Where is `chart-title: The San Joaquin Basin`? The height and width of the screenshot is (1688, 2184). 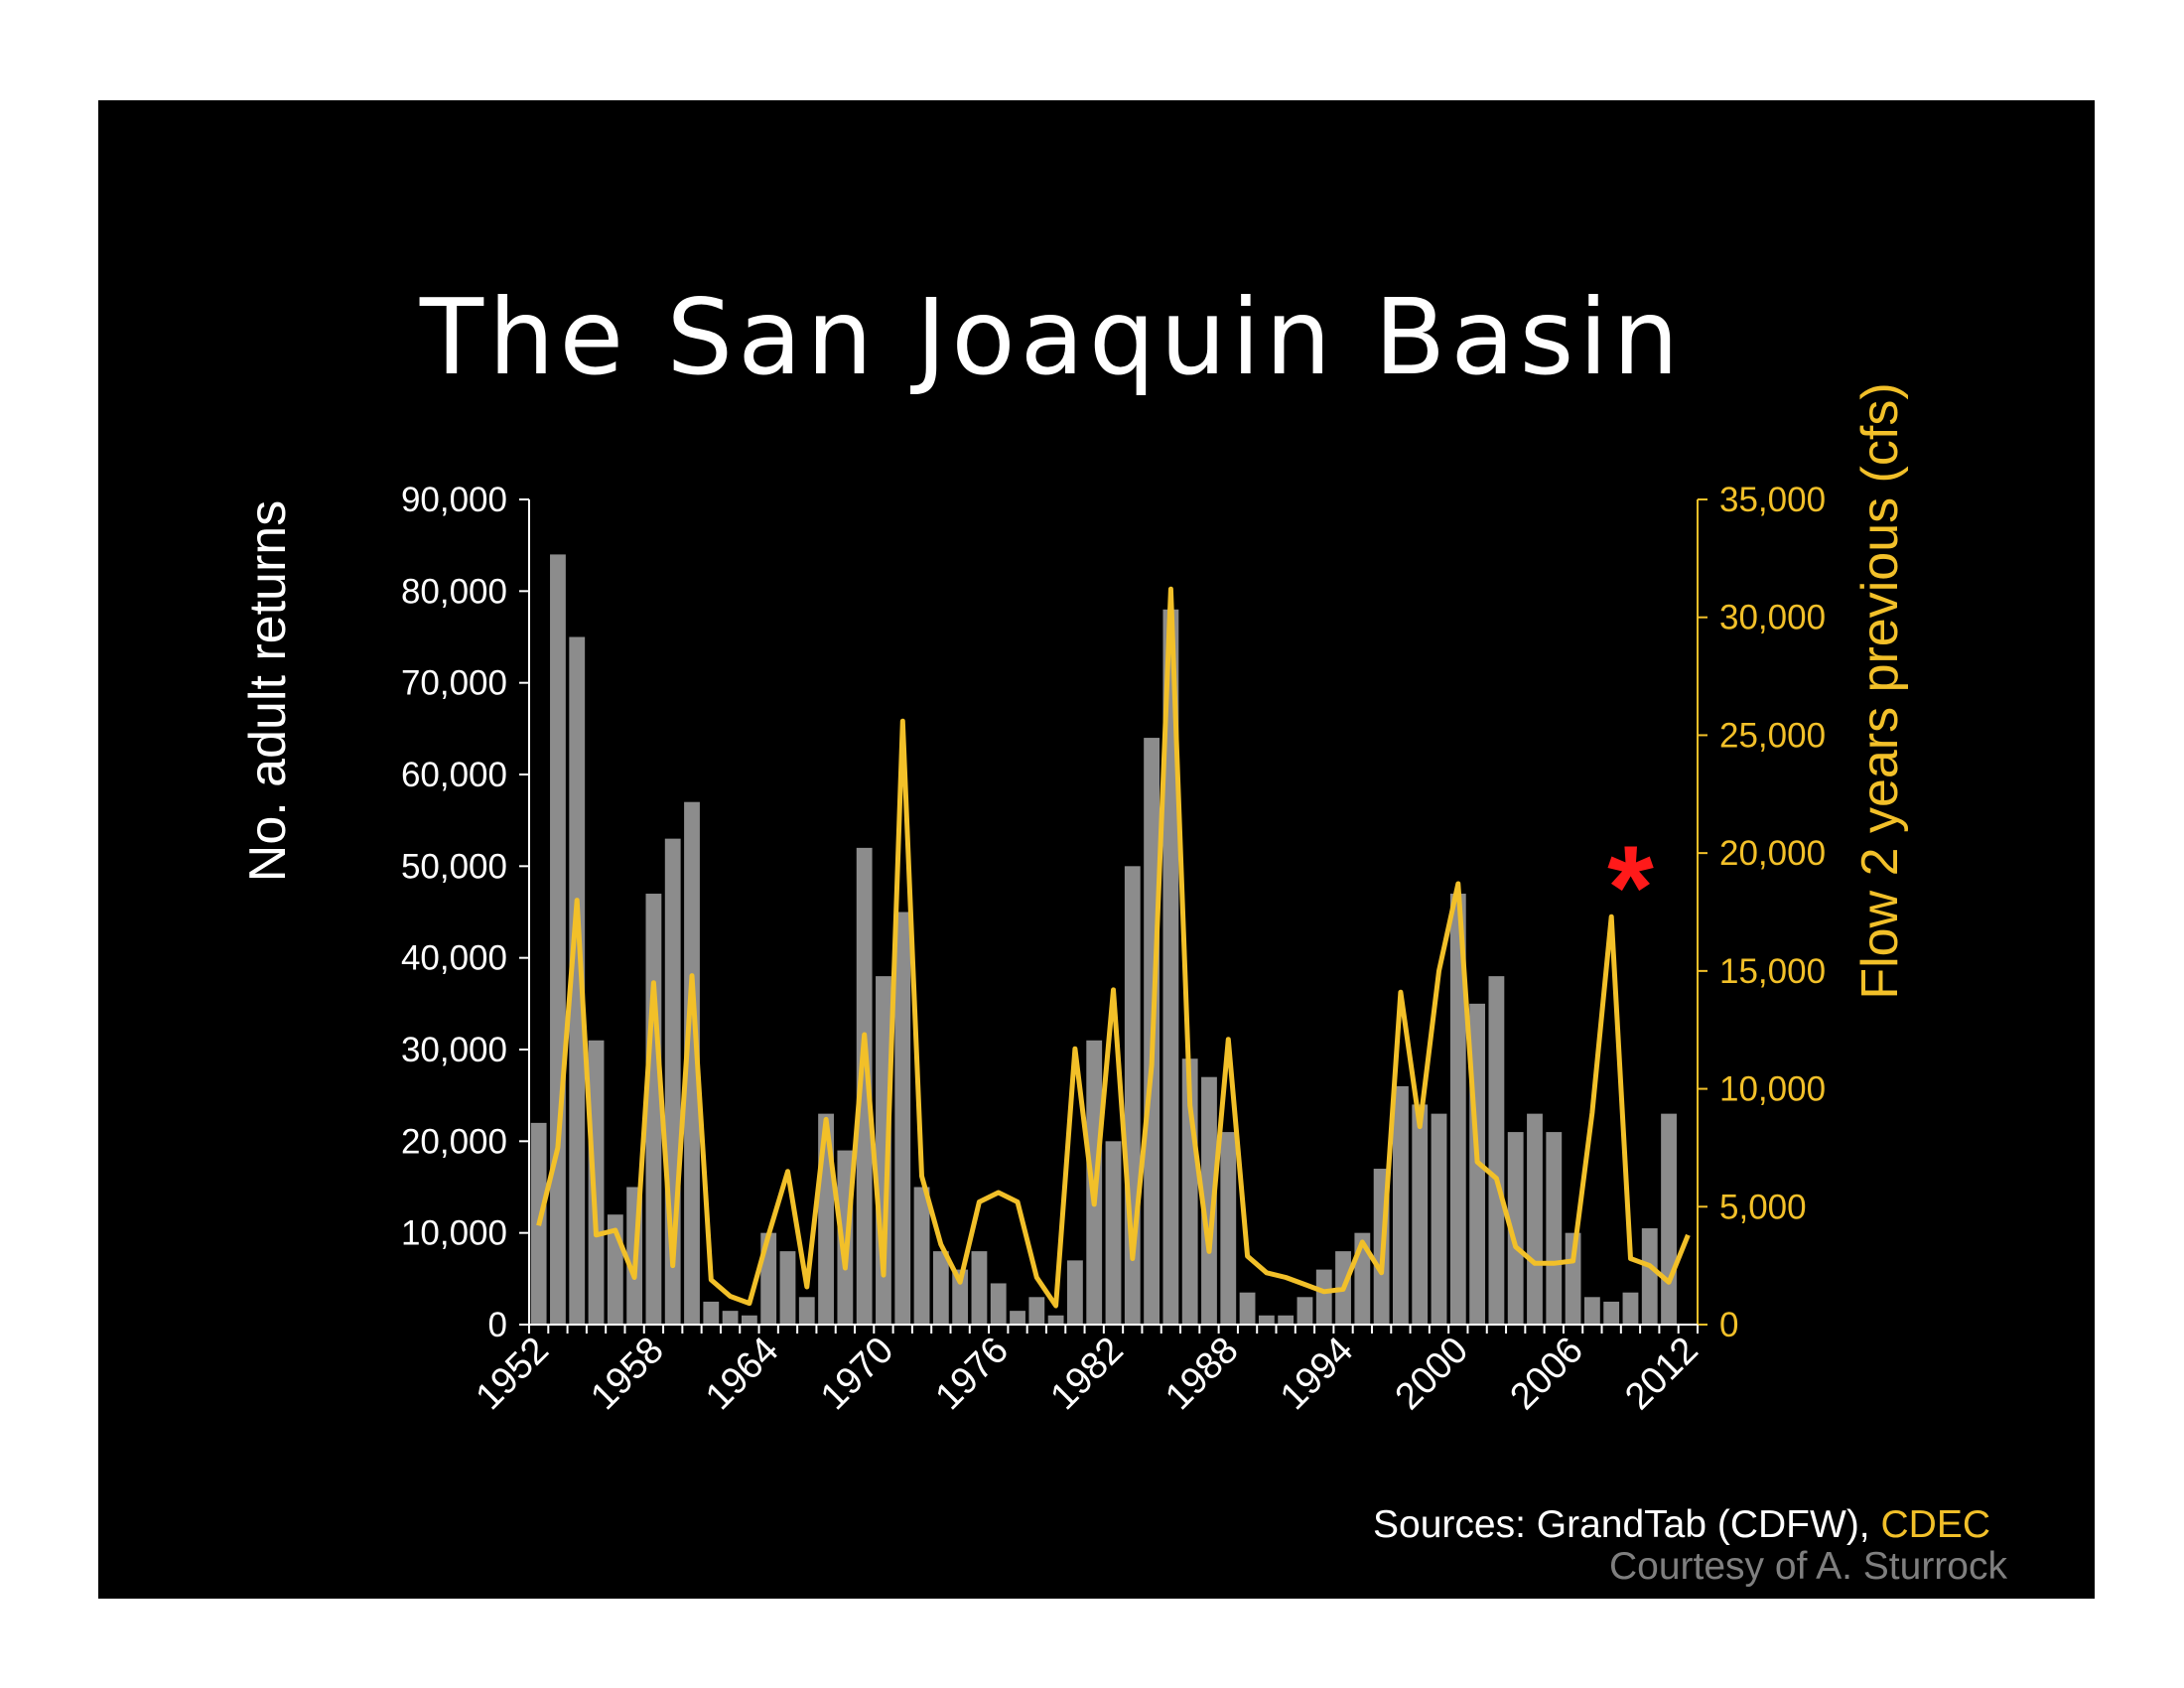 chart-title: The San Joaquin Basin is located at coordinates (1052, 337).